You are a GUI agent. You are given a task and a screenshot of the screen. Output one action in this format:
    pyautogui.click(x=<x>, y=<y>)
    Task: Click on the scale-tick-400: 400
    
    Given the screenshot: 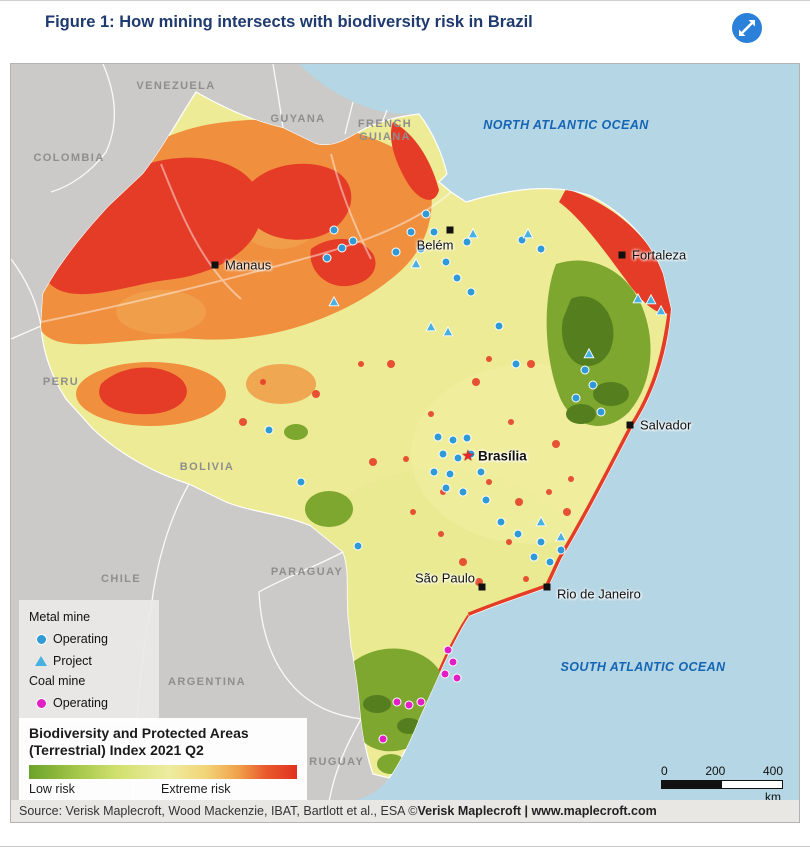 What is the action you would take?
    pyautogui.click(x=772, y=771)
    